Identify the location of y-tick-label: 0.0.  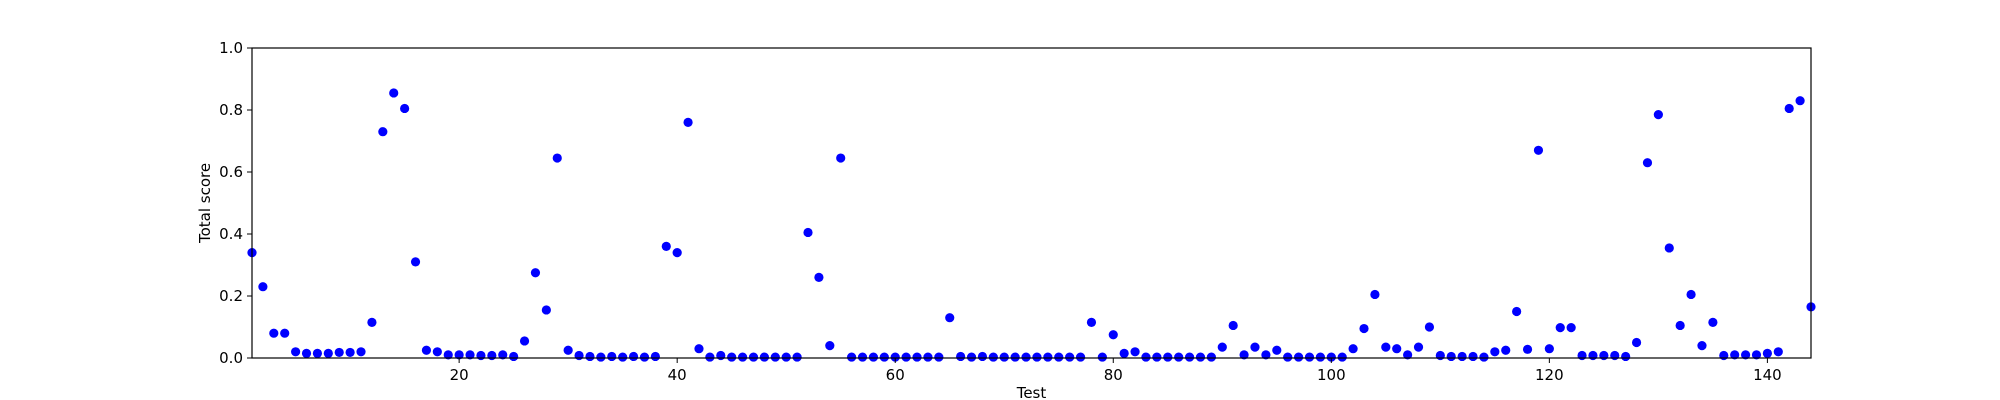
(231, 358).